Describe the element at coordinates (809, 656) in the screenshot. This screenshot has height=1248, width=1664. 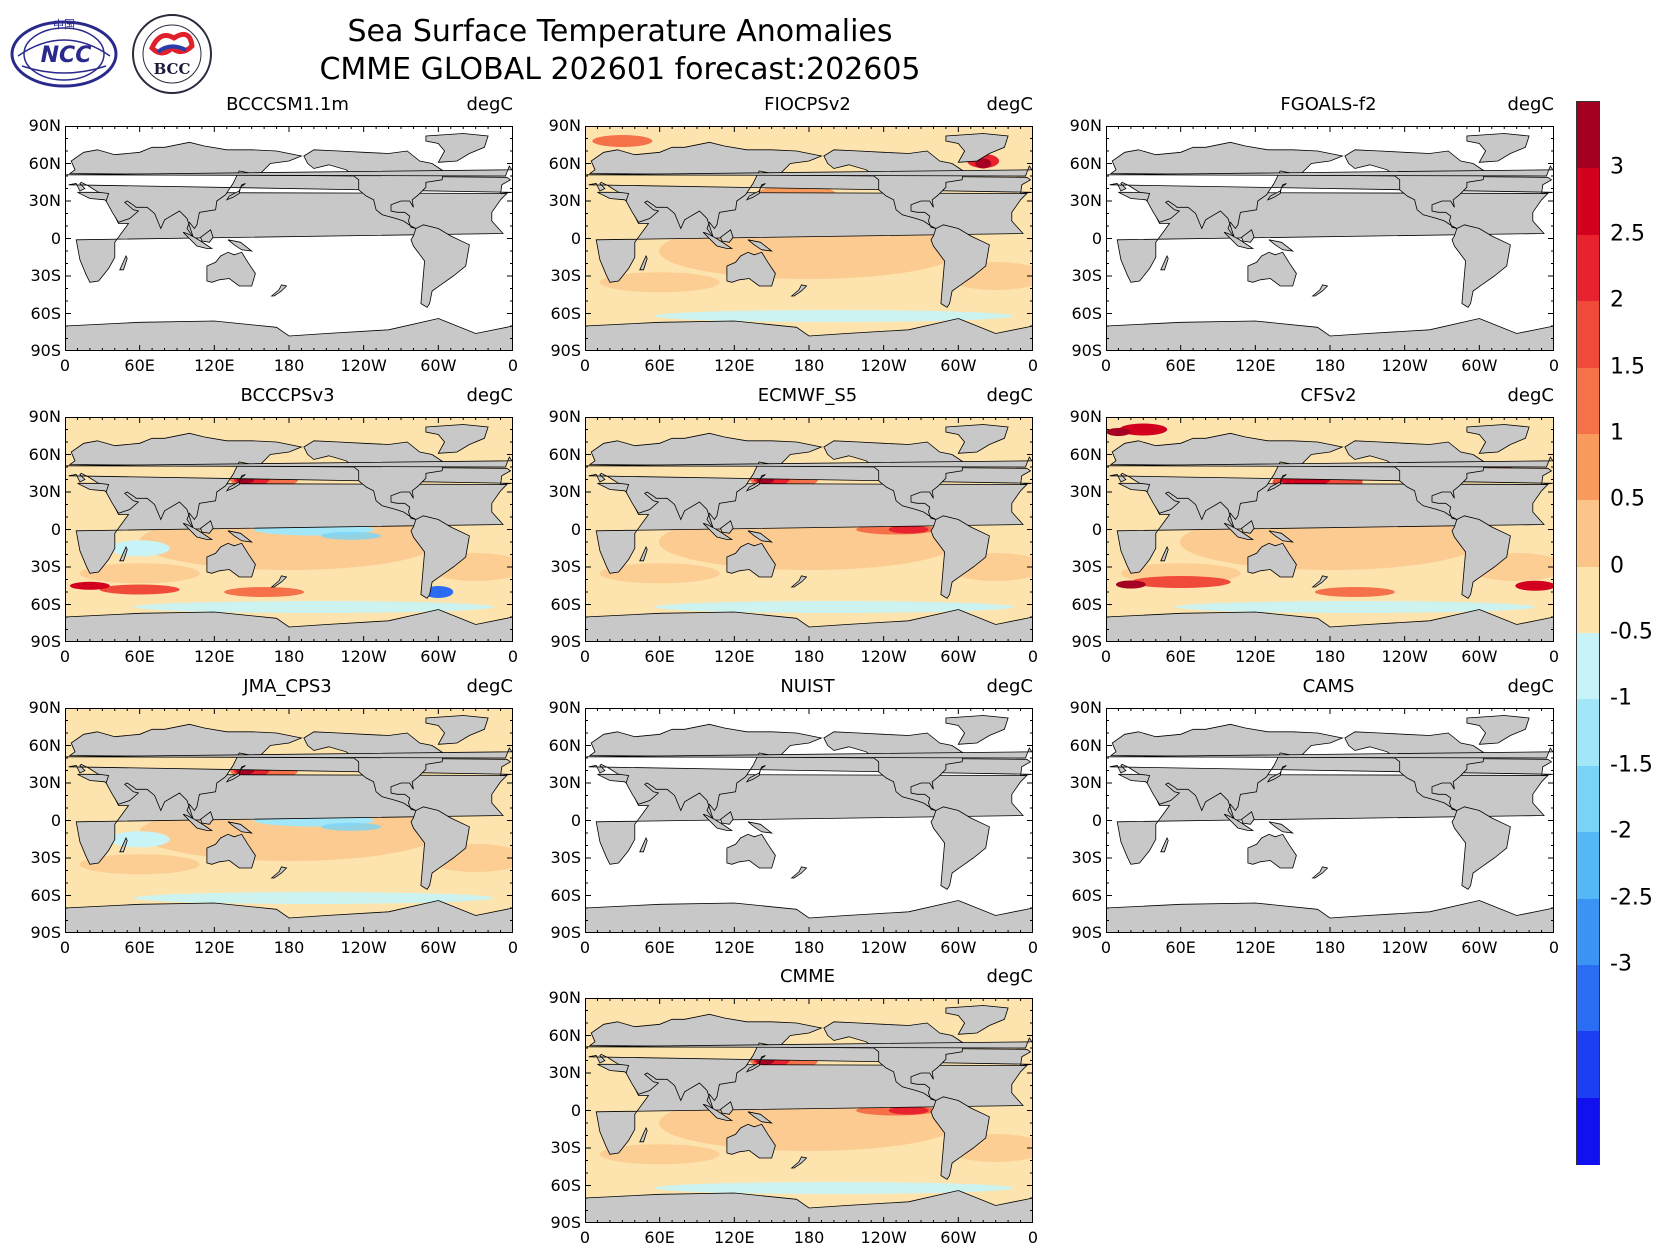
I see `lon-tick-label: 180` at that location.